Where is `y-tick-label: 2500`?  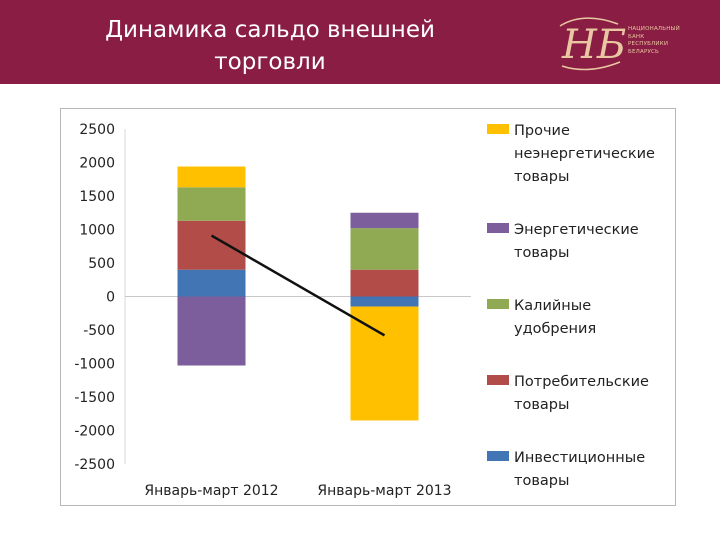 y-tick-label: 2500 is located at coordinates (97, 130).